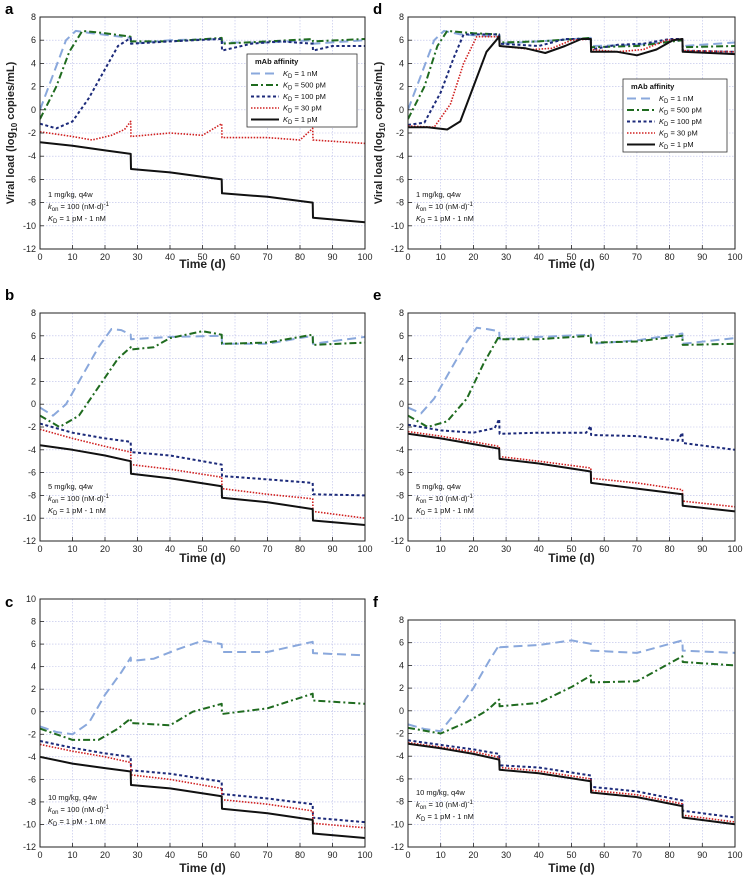 This screenshot has height=884, width=747. What do you see at coordinates (9, 295) in the screenshot?
I see `panel-letter: b` at bounding box center [9, 295].